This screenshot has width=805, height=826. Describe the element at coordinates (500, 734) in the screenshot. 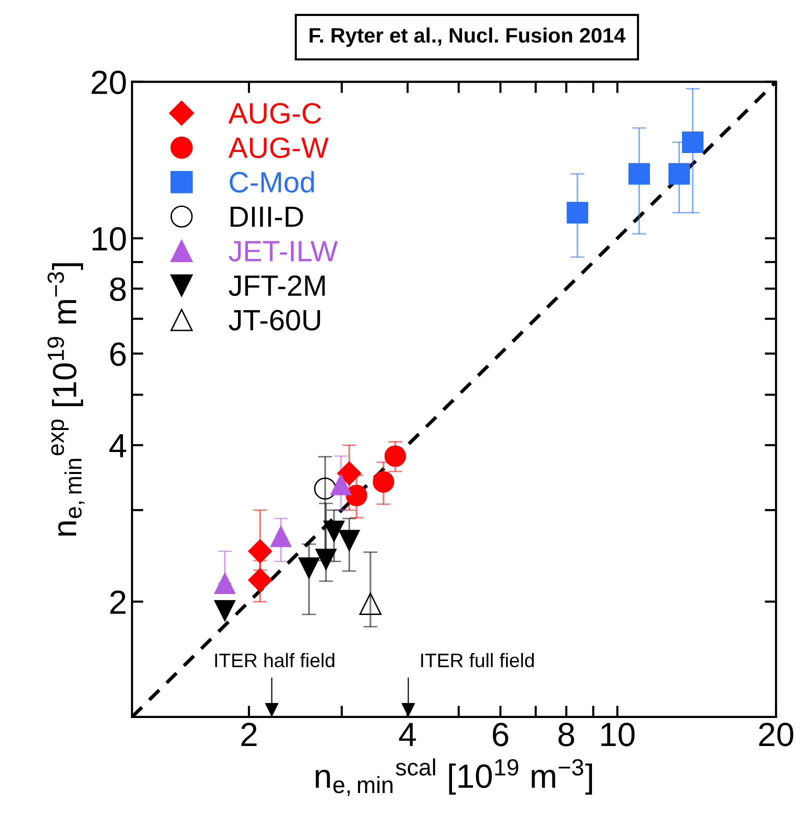

I see `x-tick-label: 6` at that location.